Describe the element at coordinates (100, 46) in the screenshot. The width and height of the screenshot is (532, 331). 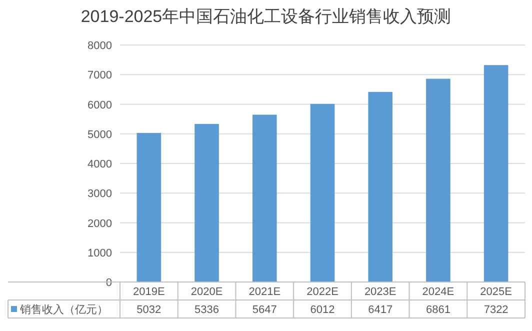
I see `y-tick-label: 8000` at that location.